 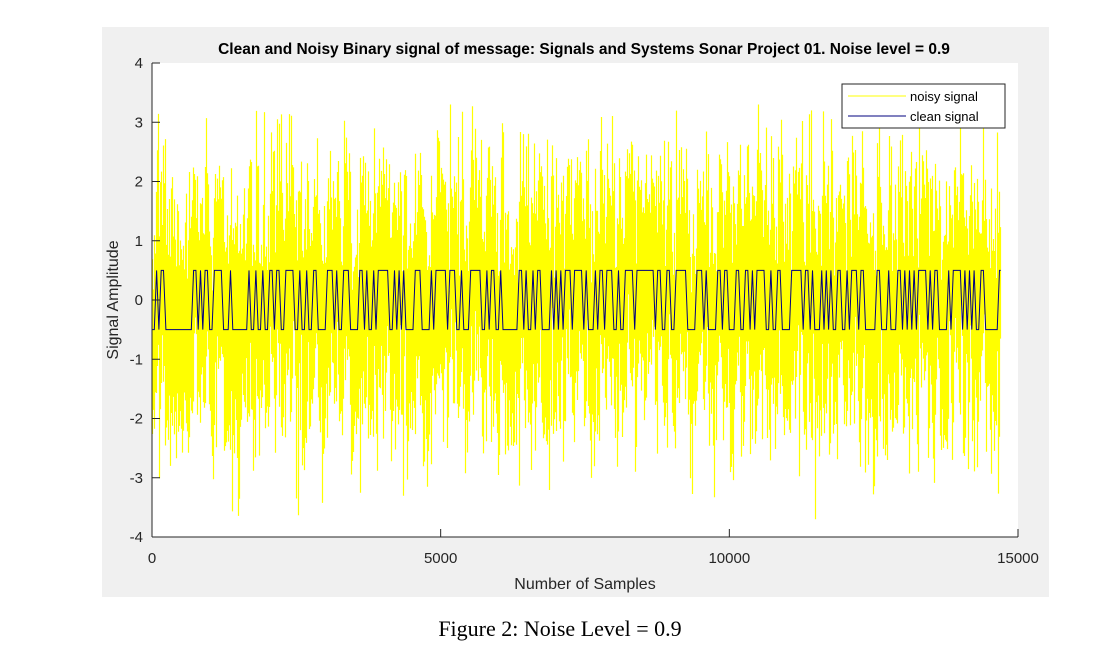 What do you see at coordinates (944, 116) in the screenshot?
I see `legend-label-clean-signal: clean signal` at bounding box center [944, 116].